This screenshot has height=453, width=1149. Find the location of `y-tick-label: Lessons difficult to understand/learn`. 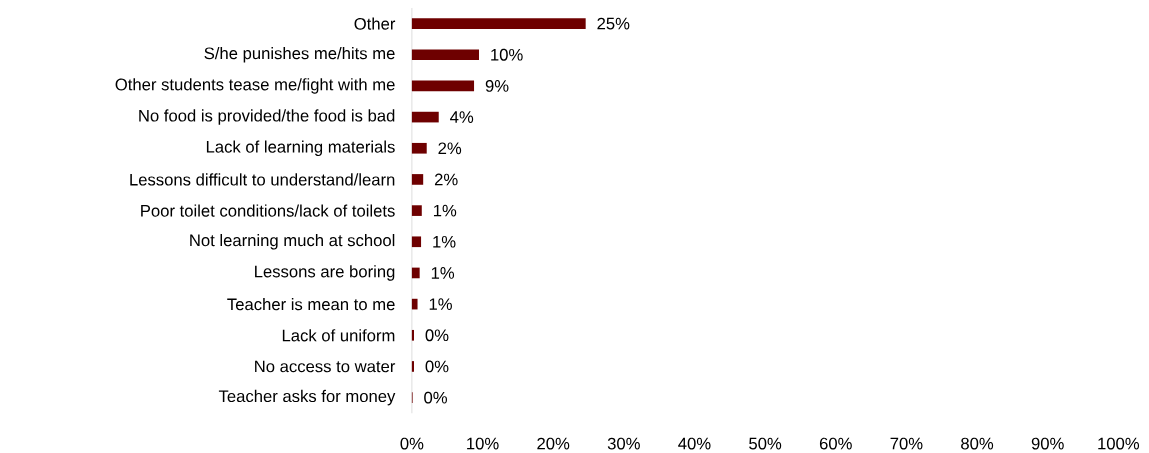

y-tick-label: Lessons difficult to understand/learn is located at coordinates (262, 179).